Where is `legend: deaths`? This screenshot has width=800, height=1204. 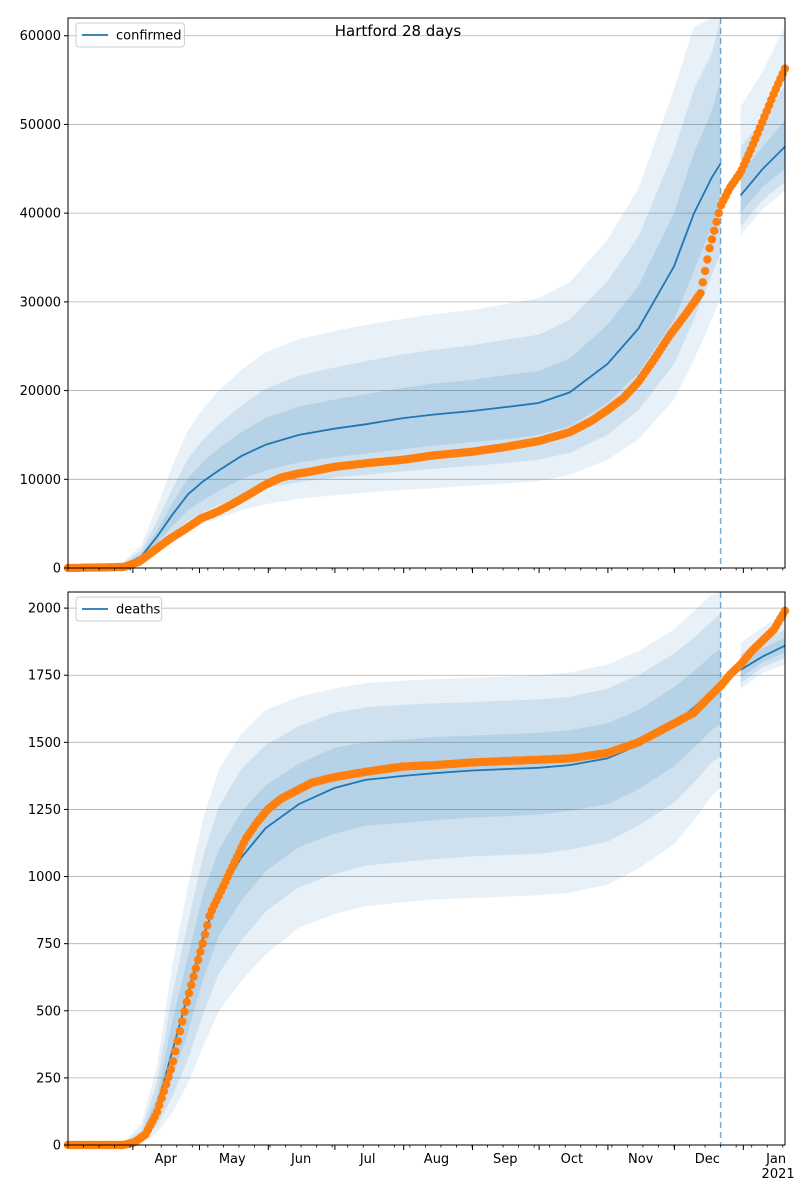
legend: deaths is located at coordinates (119, 609).